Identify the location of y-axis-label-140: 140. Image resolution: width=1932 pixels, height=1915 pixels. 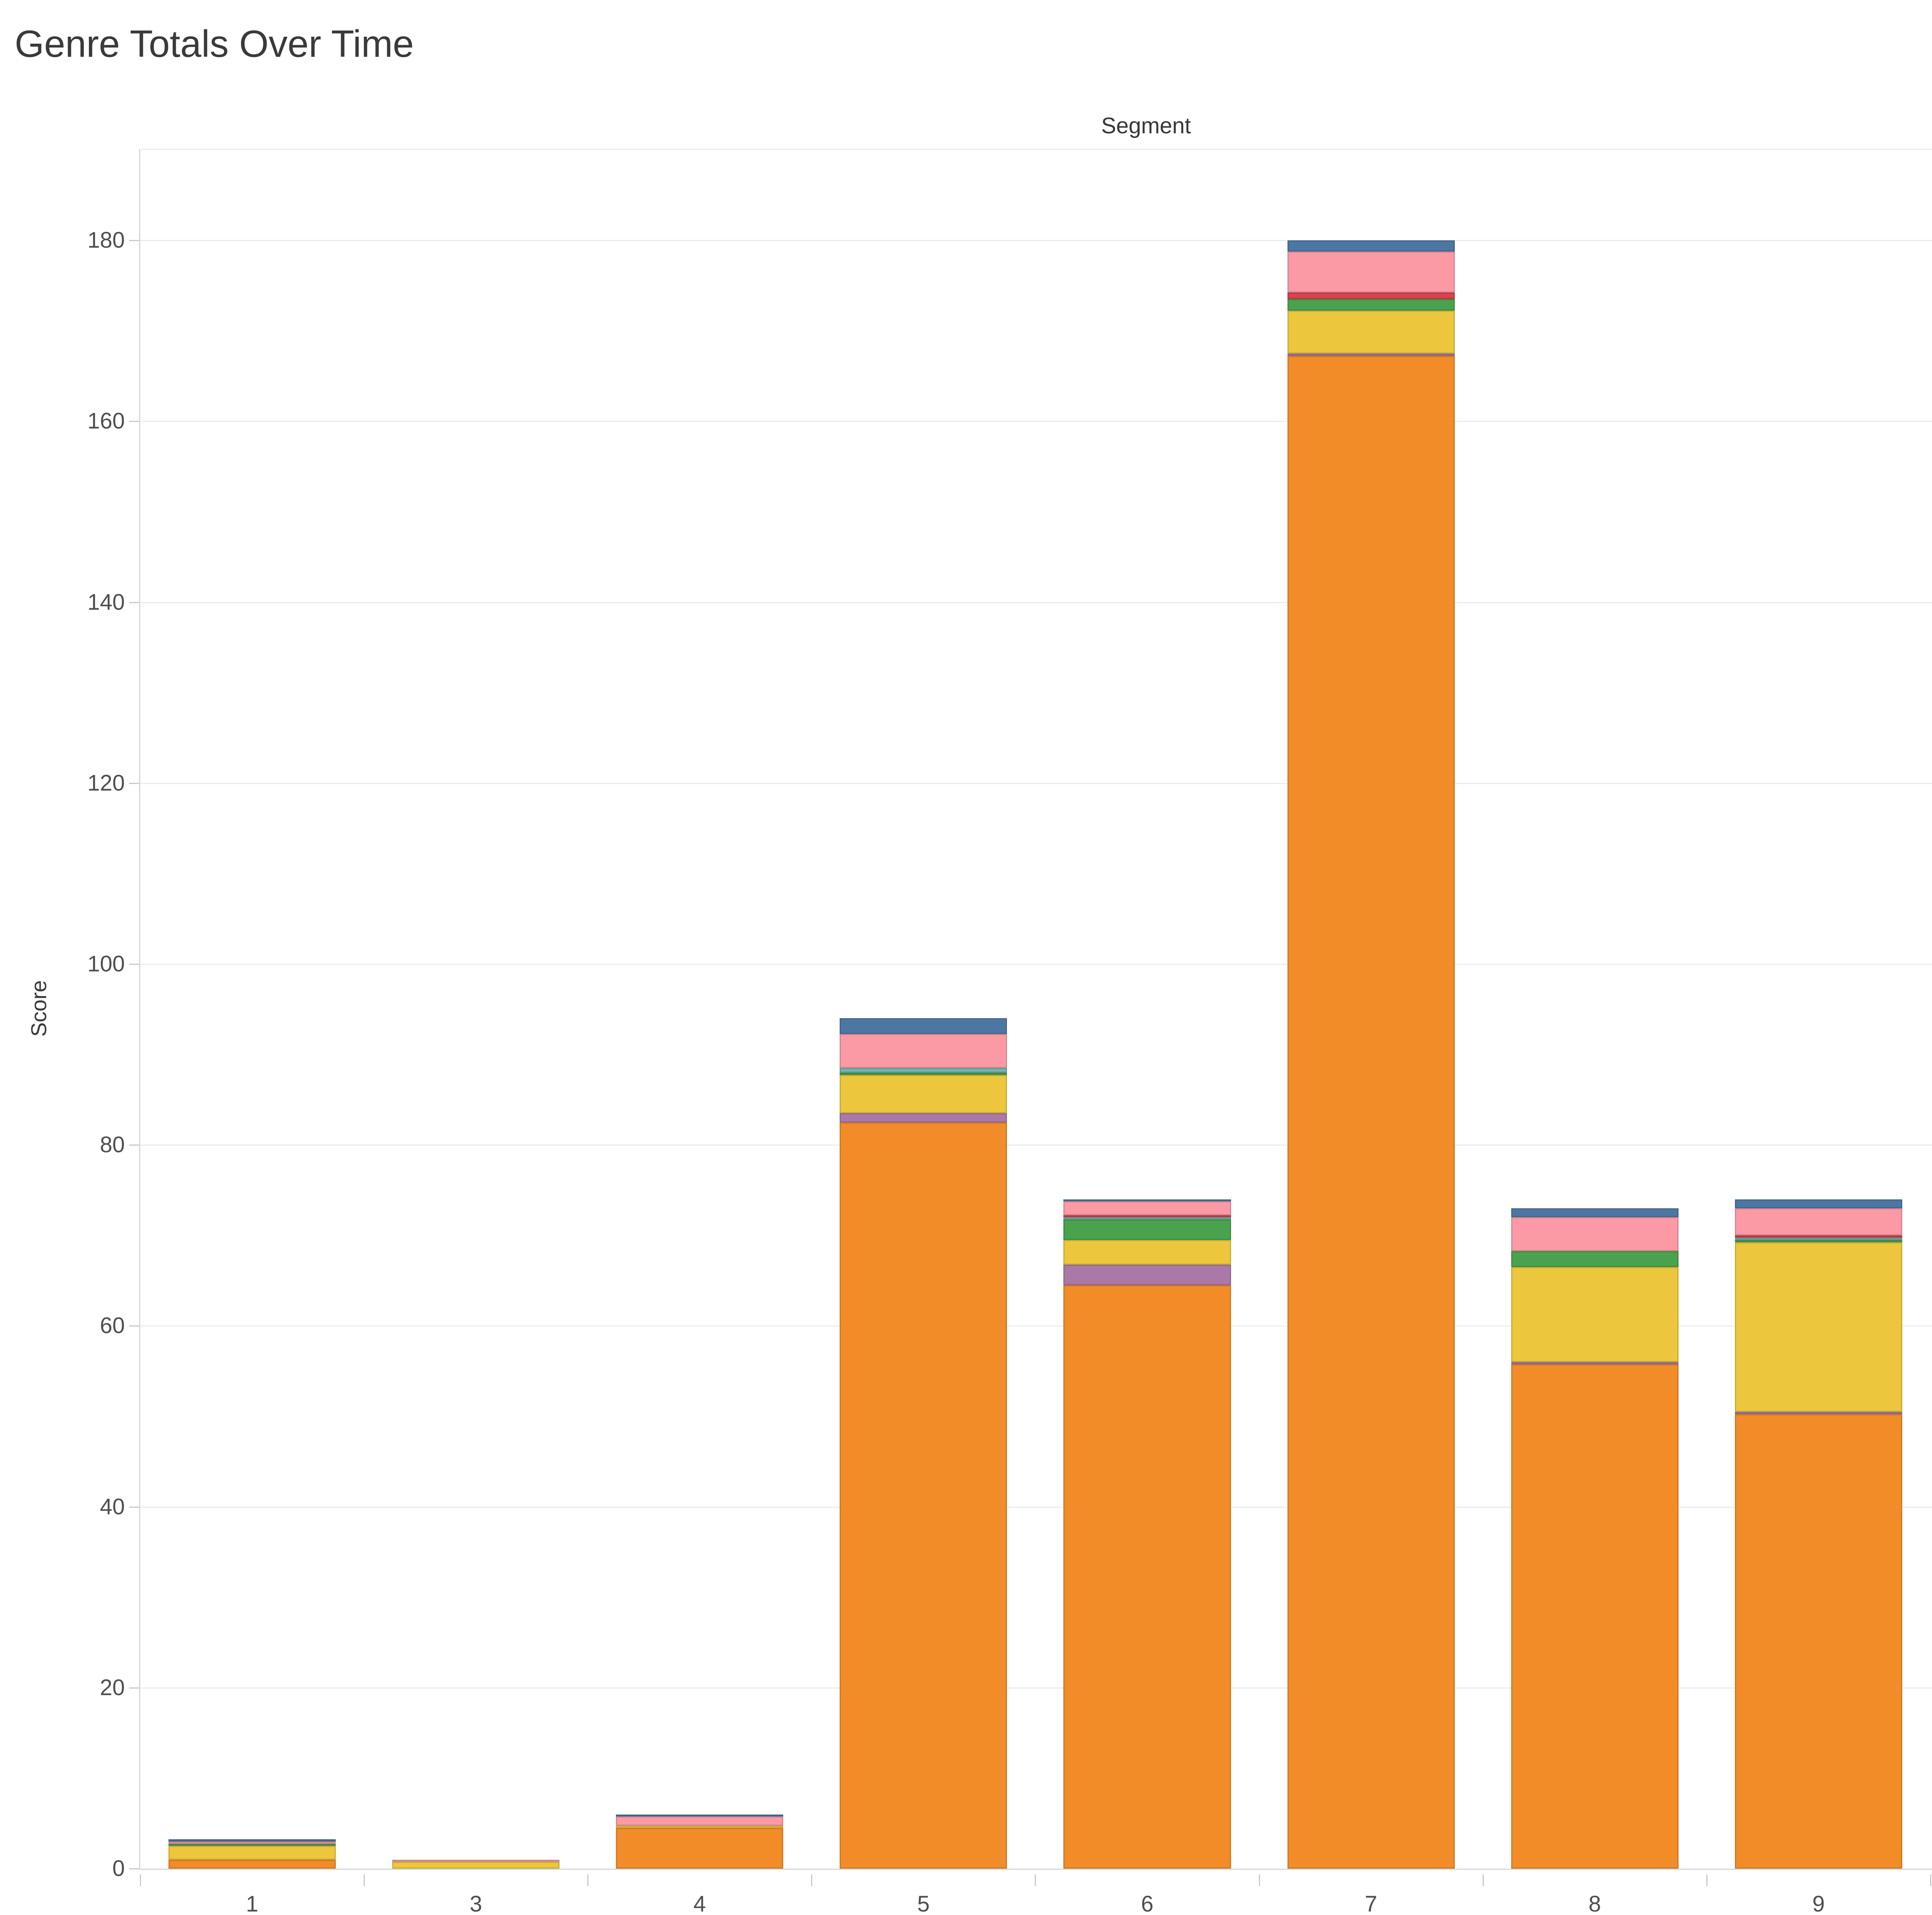
(106, 602).